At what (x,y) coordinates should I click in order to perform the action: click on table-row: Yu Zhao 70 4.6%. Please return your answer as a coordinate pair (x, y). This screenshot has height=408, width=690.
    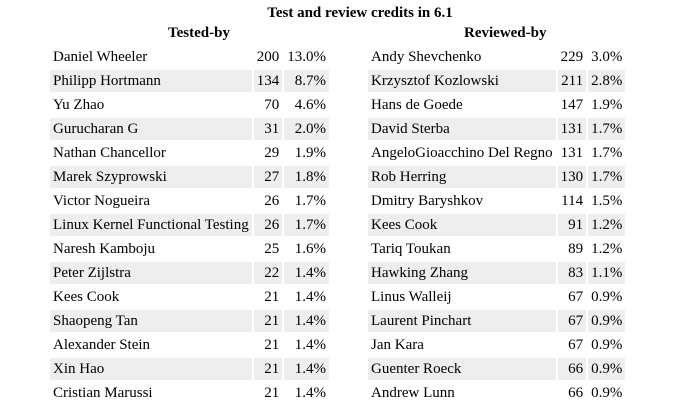
    Looking at the image, I should click on (189, 105).